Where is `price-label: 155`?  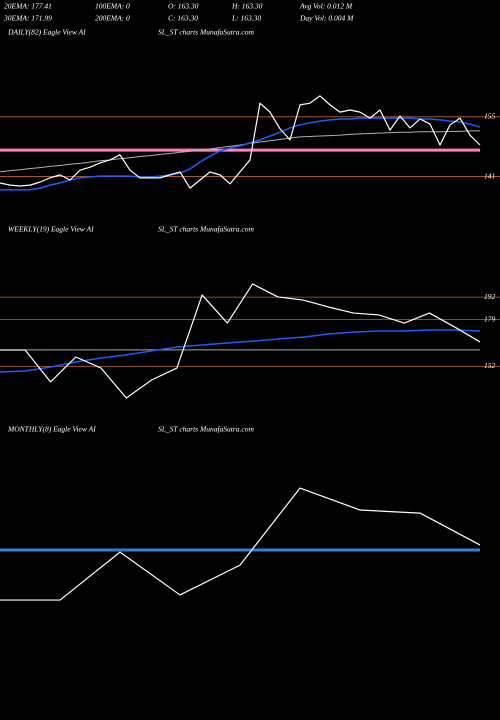 price-label: 155 is located at coordinates (490, 116).